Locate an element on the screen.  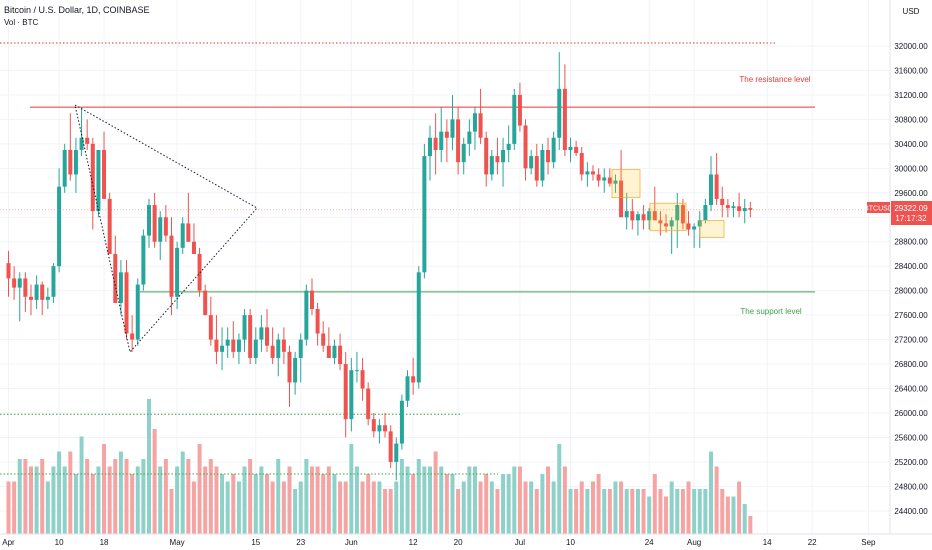
price-tick-label: 30800.00 is located at coordinates (911, 119).